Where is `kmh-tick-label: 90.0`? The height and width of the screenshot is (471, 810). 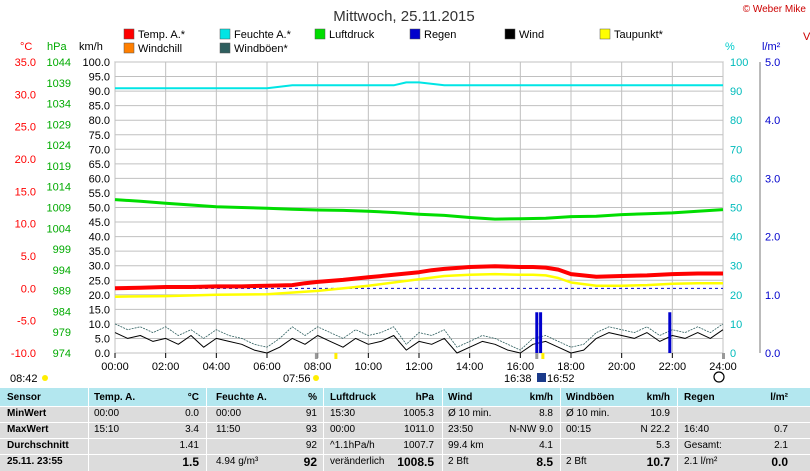 kmh-tick-label: 90.0 is located at coordinates (99, 92).